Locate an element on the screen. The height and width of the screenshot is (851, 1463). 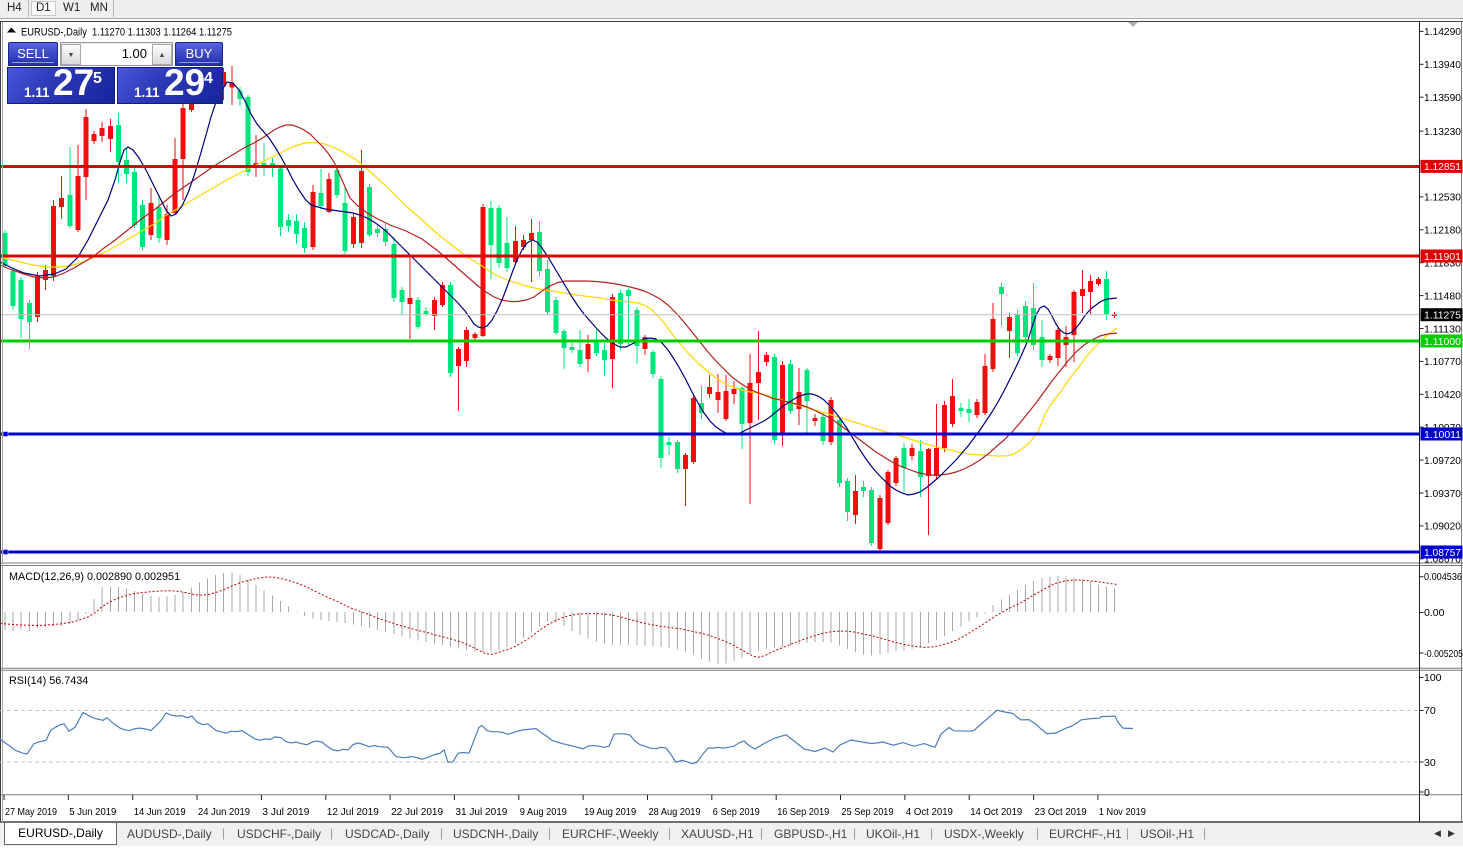
svg-text: 1.14290 is located at coordinates (1442, 32).